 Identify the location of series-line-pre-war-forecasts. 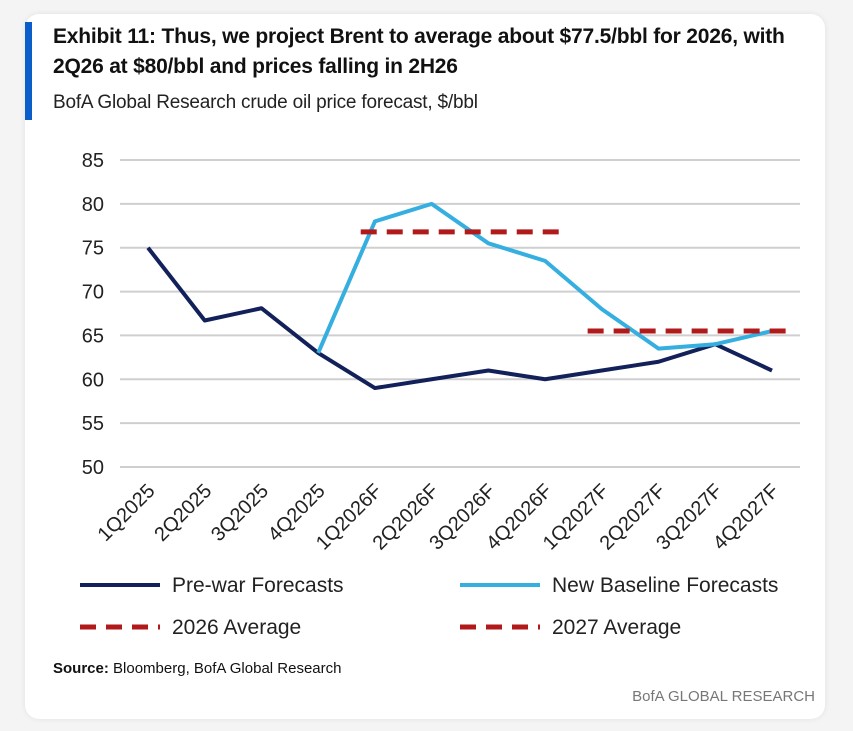
(459, 318).